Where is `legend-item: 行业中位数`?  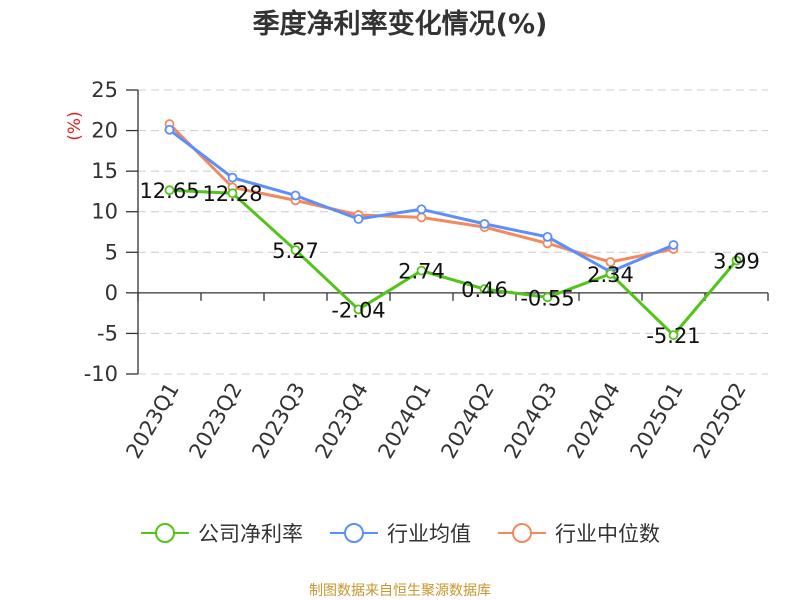 legend-item: 行业中位数 is located at coordinates (578, 533).